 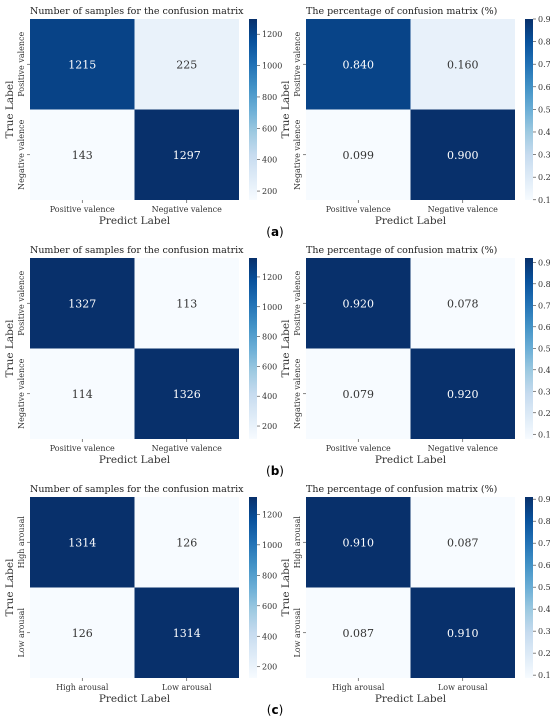 What do you see at coordinates (544, 434) in the screenshot?
I see `colorbar-tick-label: 0.1` at bounding box center [544, 434].